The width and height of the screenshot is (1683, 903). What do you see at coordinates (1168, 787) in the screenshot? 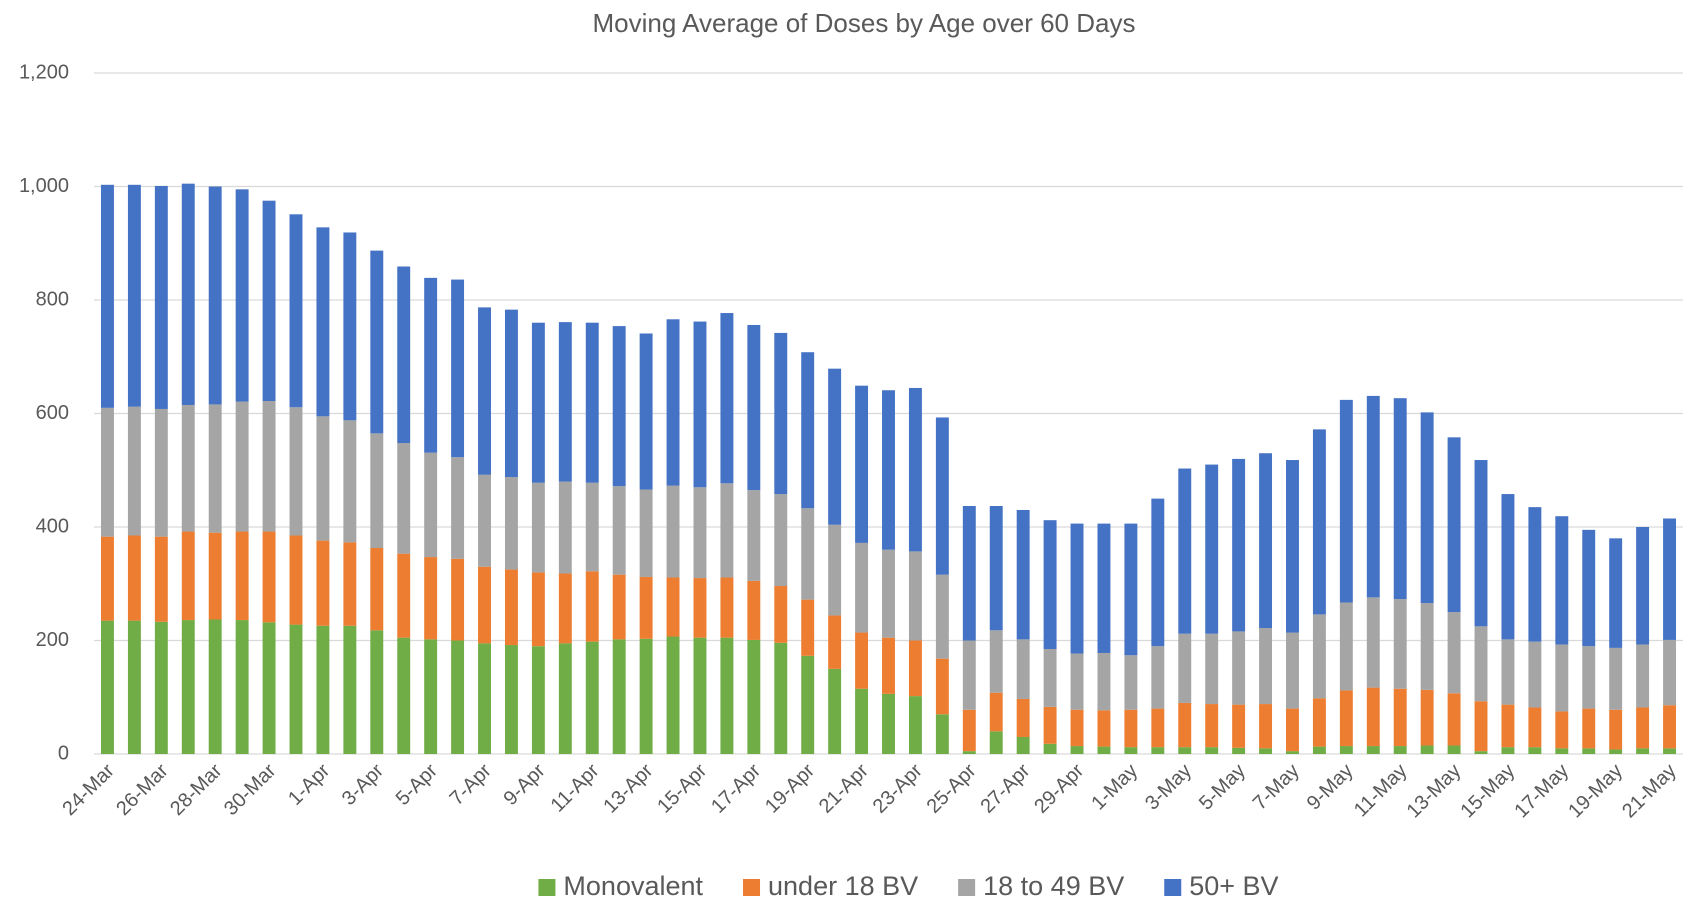
I see `x-tick-label: 3-May` at bounding box center [1168, 787].